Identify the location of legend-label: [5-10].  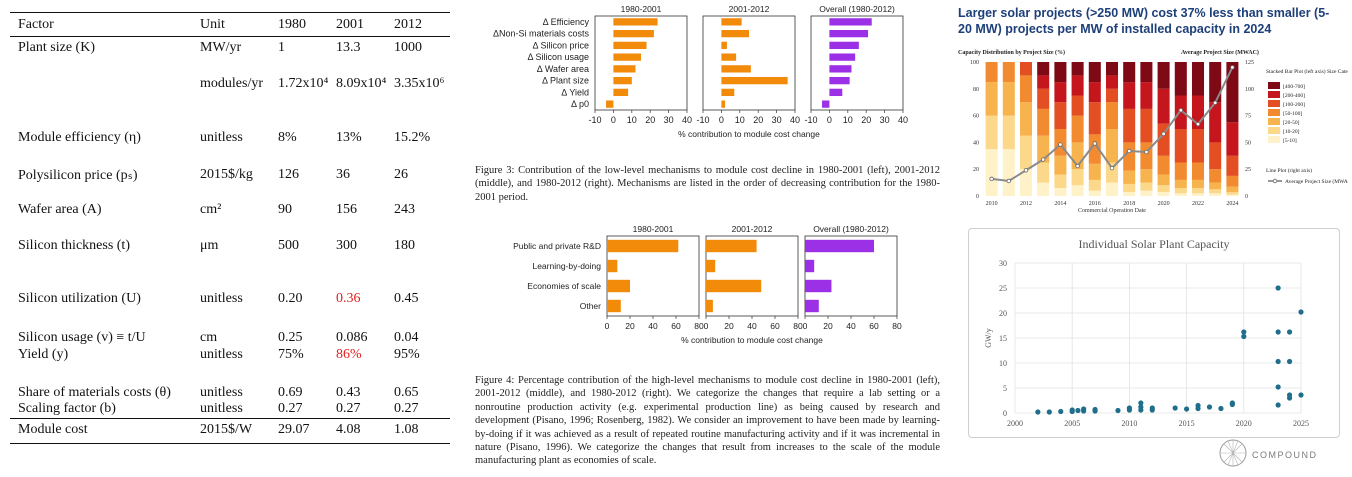
(1290, 141).